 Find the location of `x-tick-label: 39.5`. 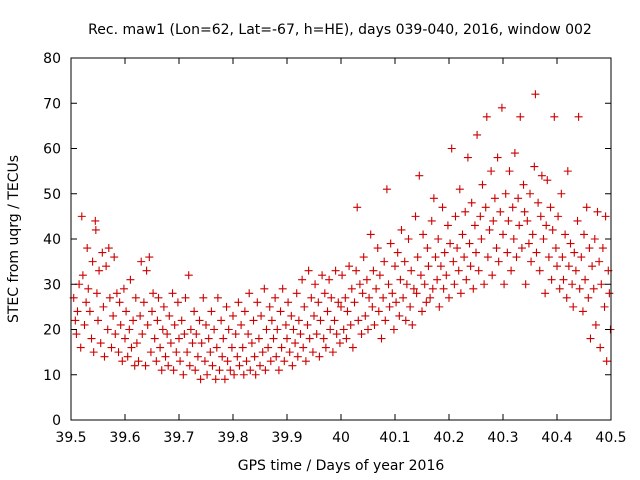

x-tick-label: 39.5 is located at coordinates (70, 438).